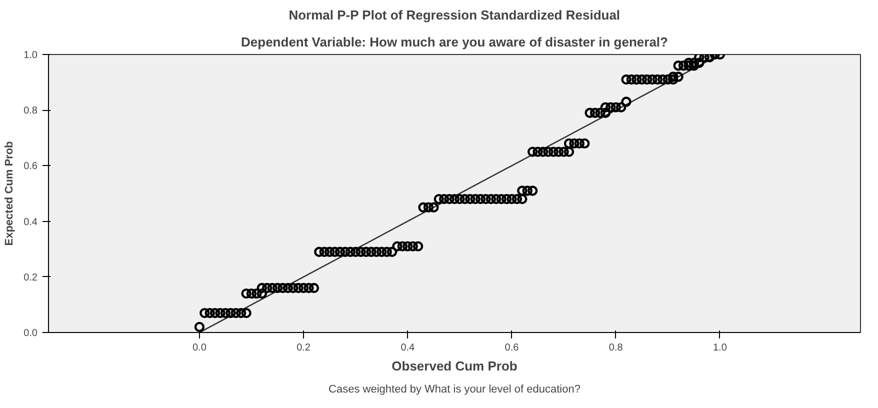 This screenshot has height=408, width=878. What do you see at coordinates (454, 390) in the screenshot?
I see `text: Cases weighted by What is your level of education?` at bounding box center [454, 390].